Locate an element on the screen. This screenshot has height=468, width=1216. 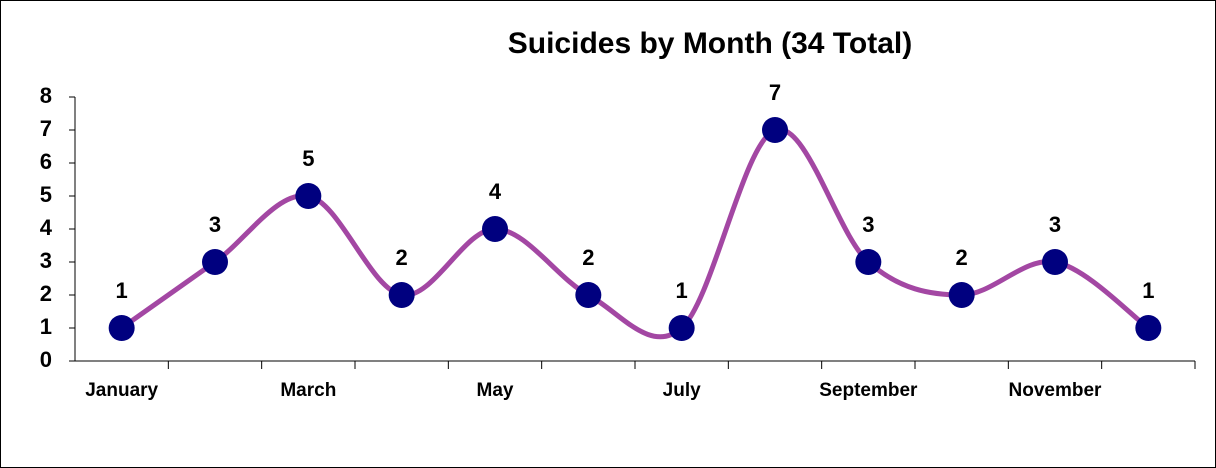
data-label: 4 is located at coordinates (495, 191).